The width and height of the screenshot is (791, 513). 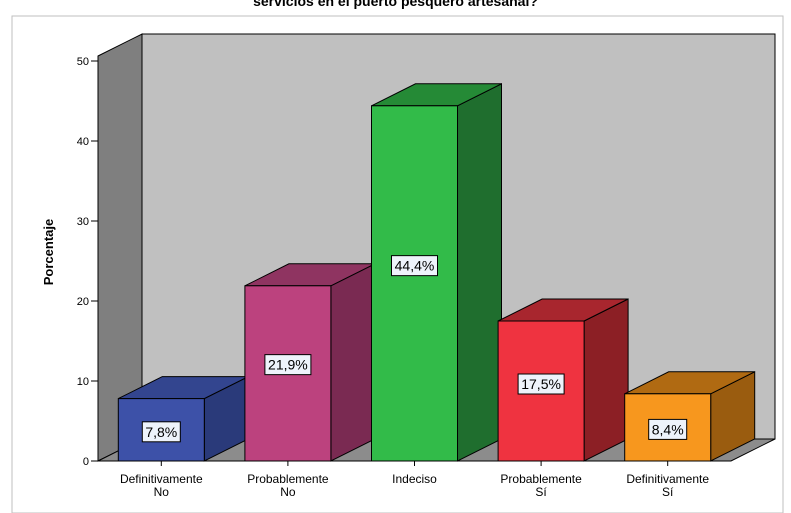 I want to click on data-label: 17,5%, so click(x=541, y=384).